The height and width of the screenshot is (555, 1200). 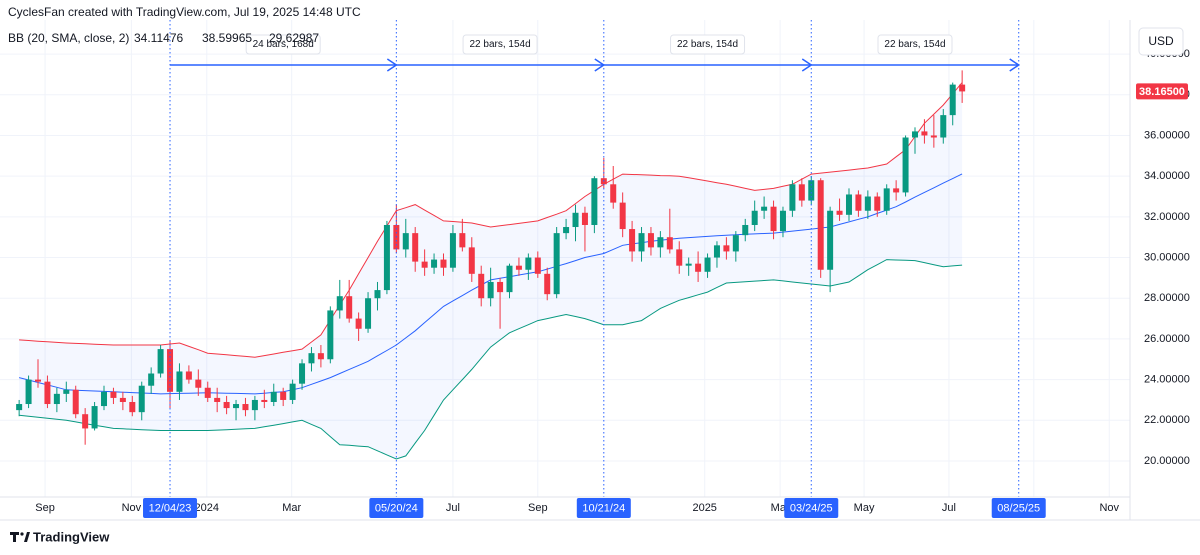 What do you see at coordinates (20, 537) in the screenshot?
I see `footer-logo` at bounding box center [20, 537].